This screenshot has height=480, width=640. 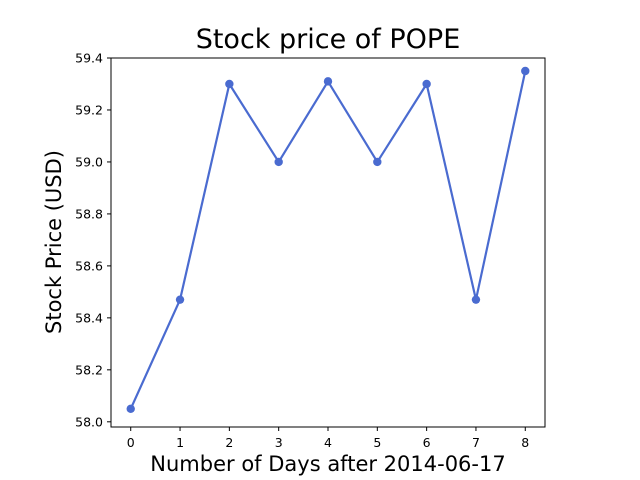 What do you see at coordinates (279, 442) in the screenshot?
I see `x-tick-label: 3` at bounding box center [279, 442].